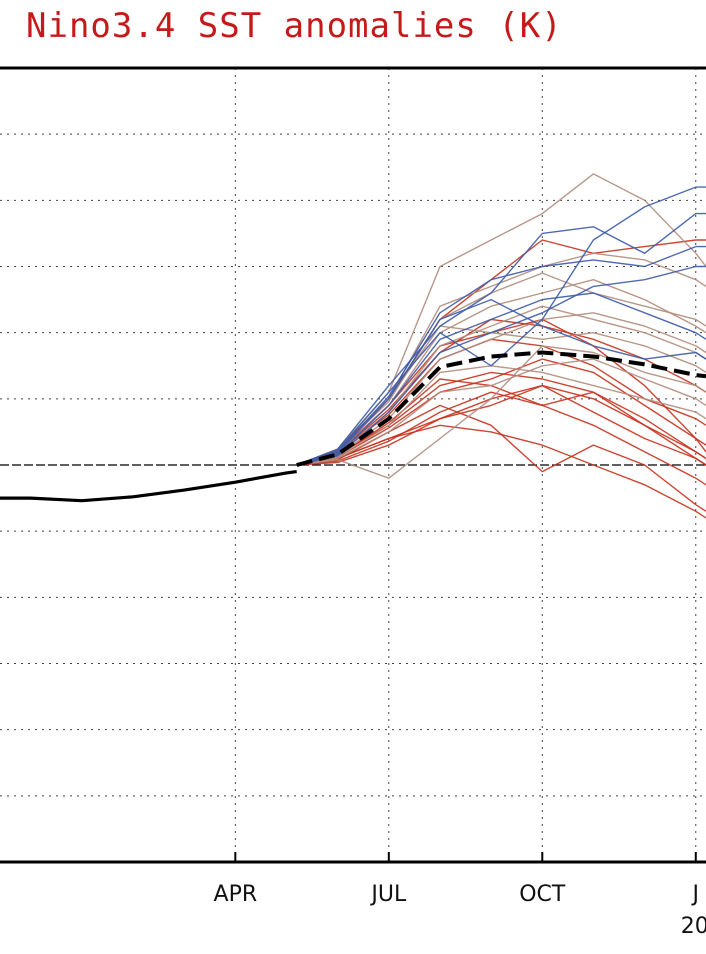  What do you see at coordinates (542, 894) in the screenshot?
I see `x-tick-label: OCT` at bounding box center [542, 894].